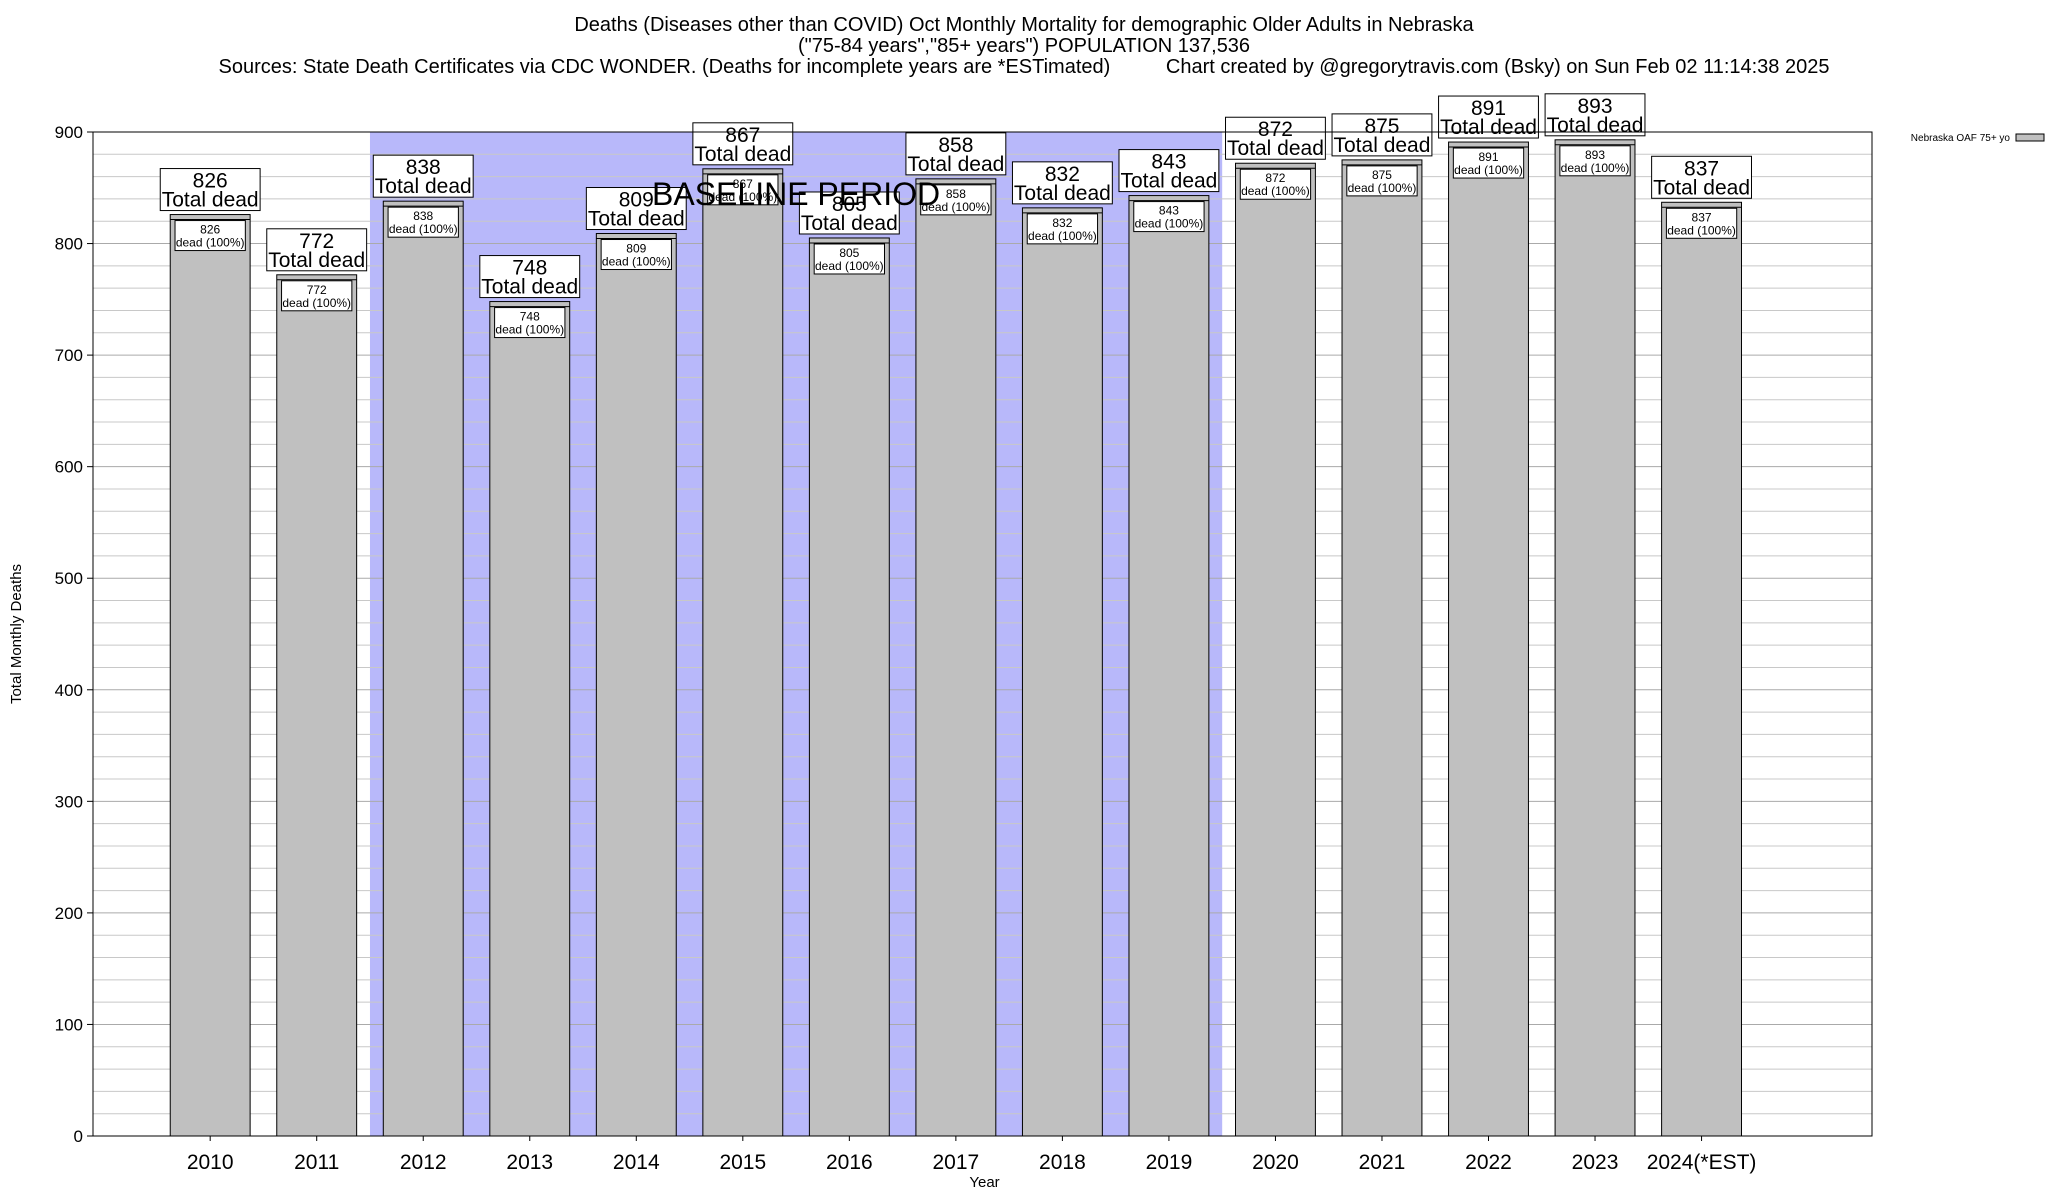  What do you see at coordinates (849, 253) in the screenshot?
I see `inner-value-label: 805` at bounding box center [849, 253].